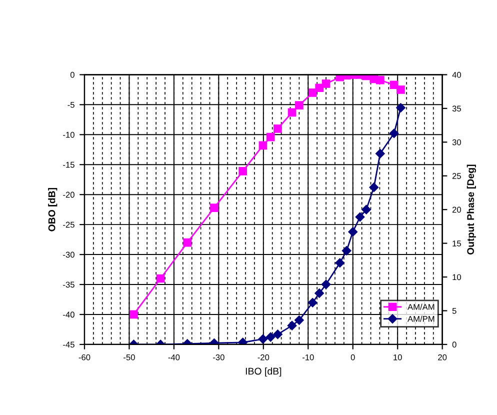 This screenshot has width=497, height=415. What do you see at coordinates (68, 195) in the screenshot?
I see `y-tick-label: -20` at bounding box center [68, 195].